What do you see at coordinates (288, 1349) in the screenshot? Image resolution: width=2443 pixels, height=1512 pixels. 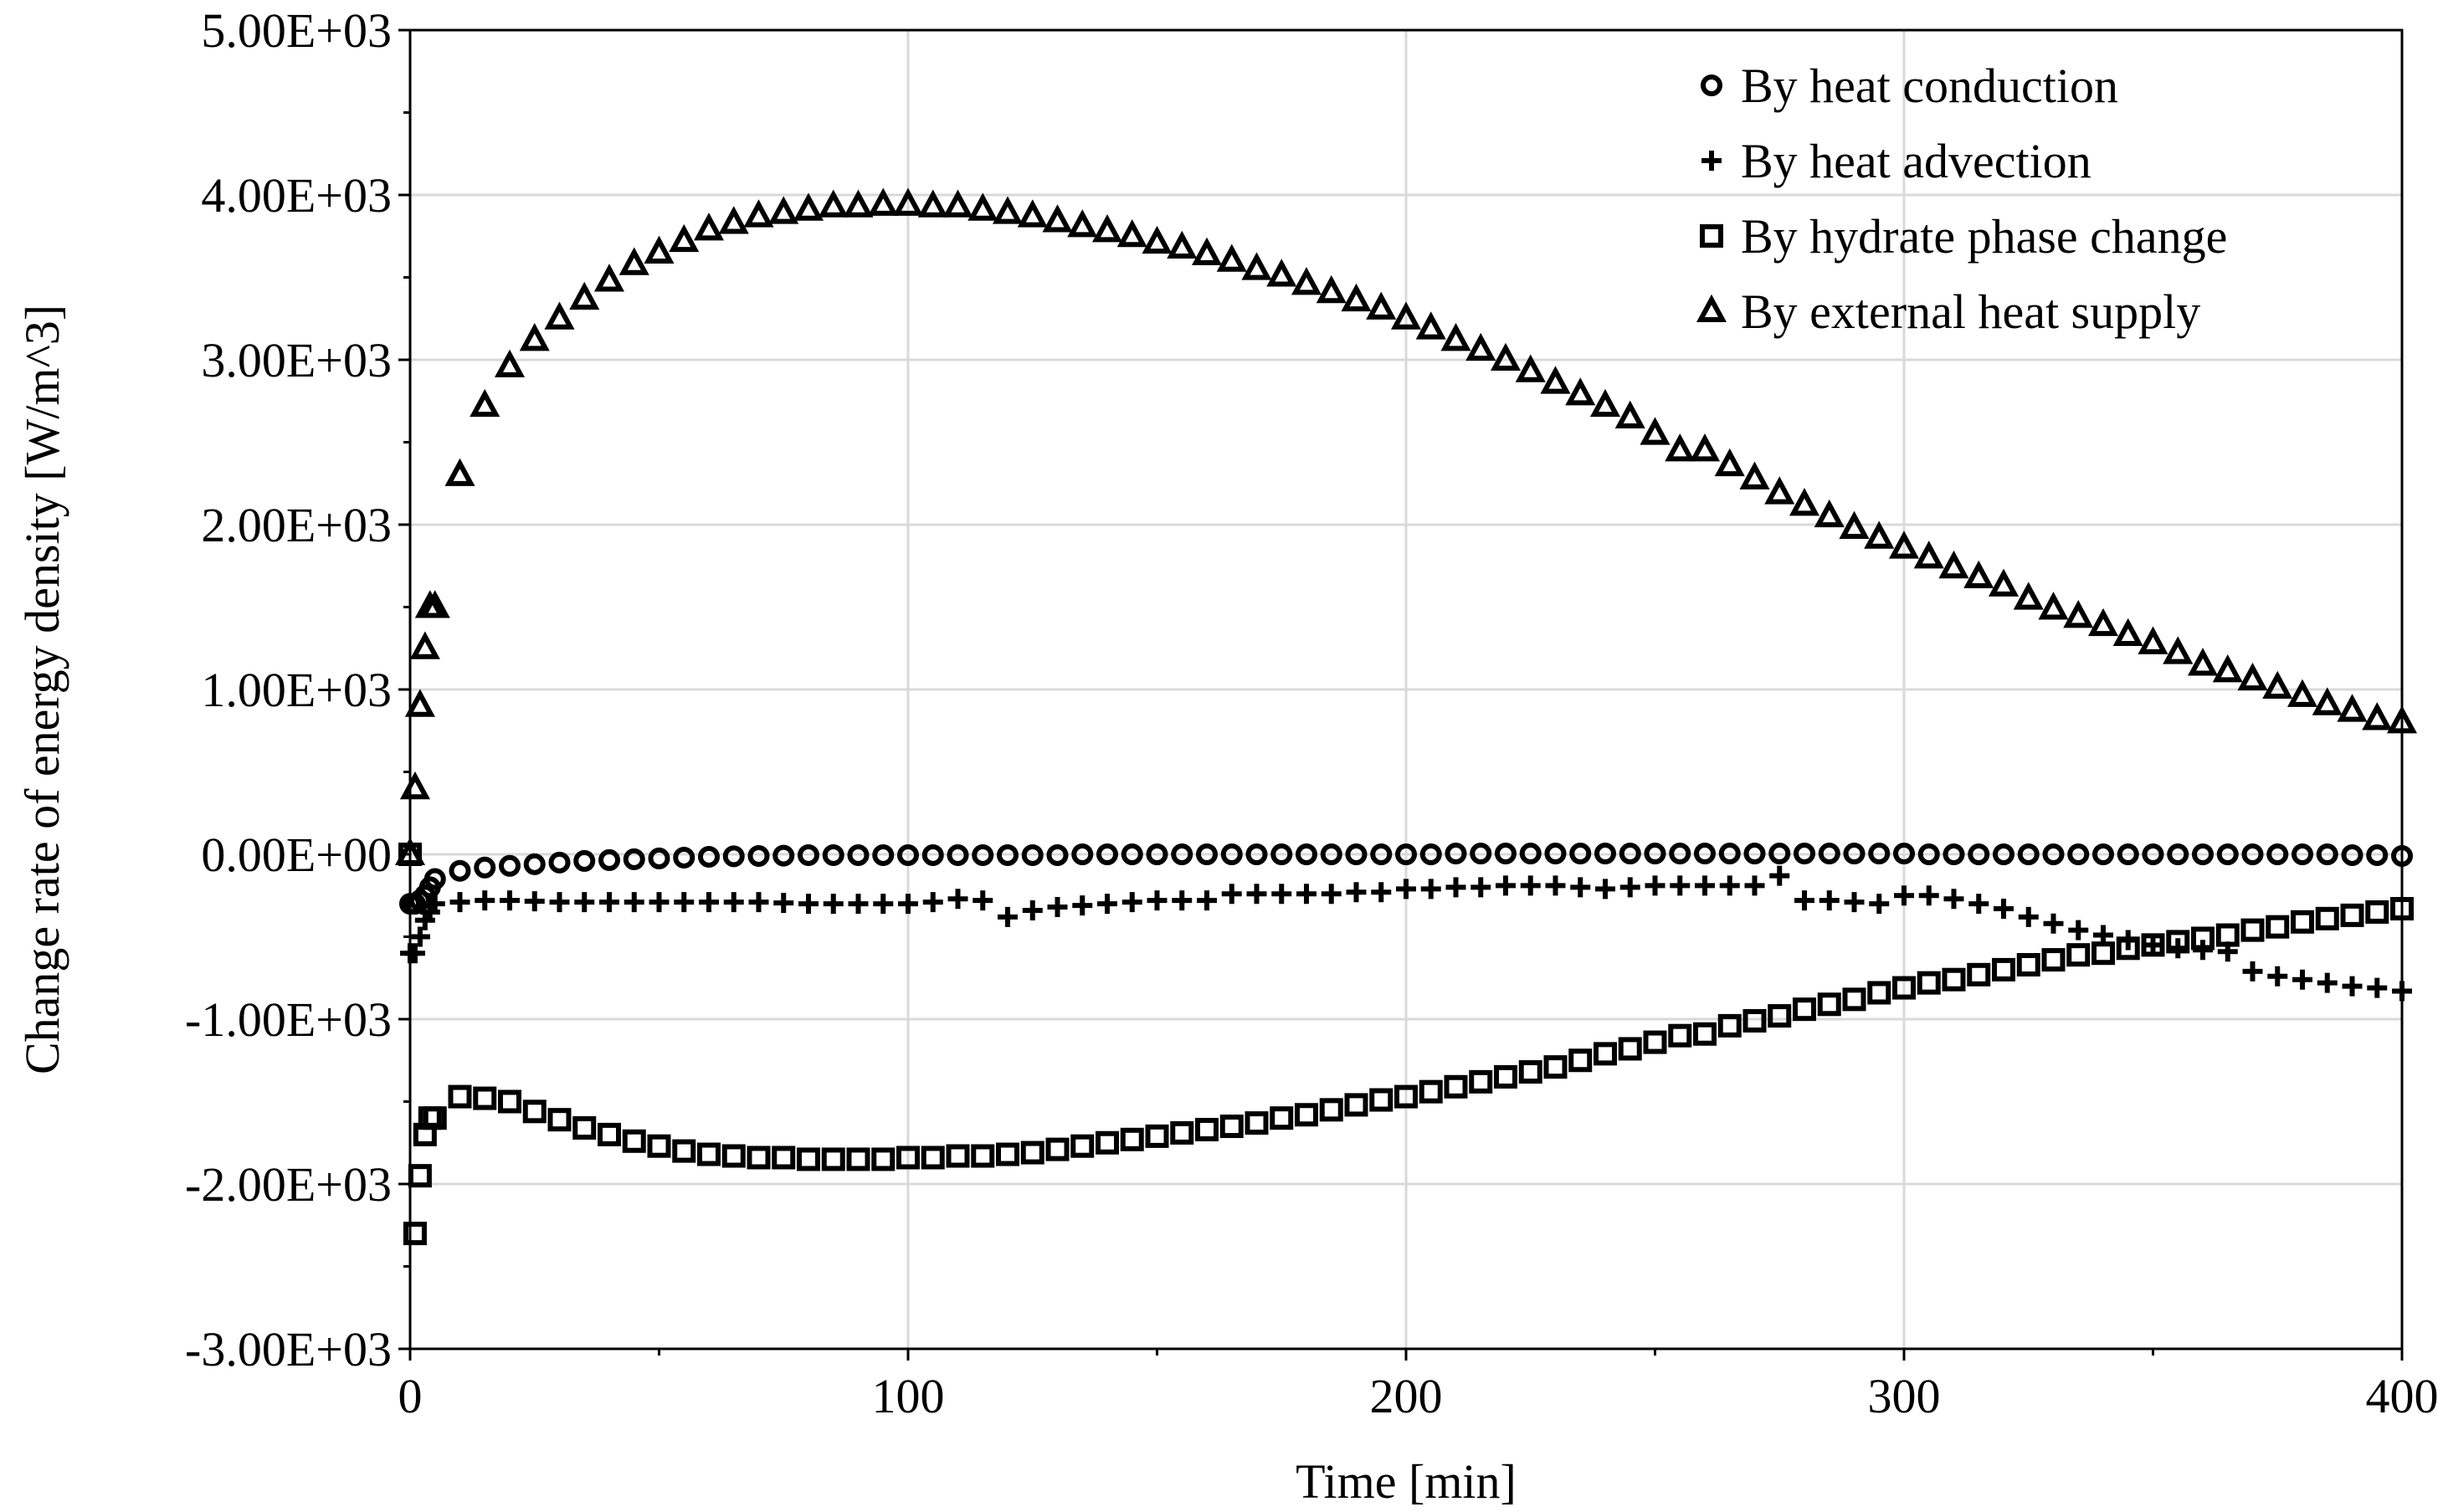 I see `y-tick-label: -3.00E+03` at bounding box center [288, 1349].